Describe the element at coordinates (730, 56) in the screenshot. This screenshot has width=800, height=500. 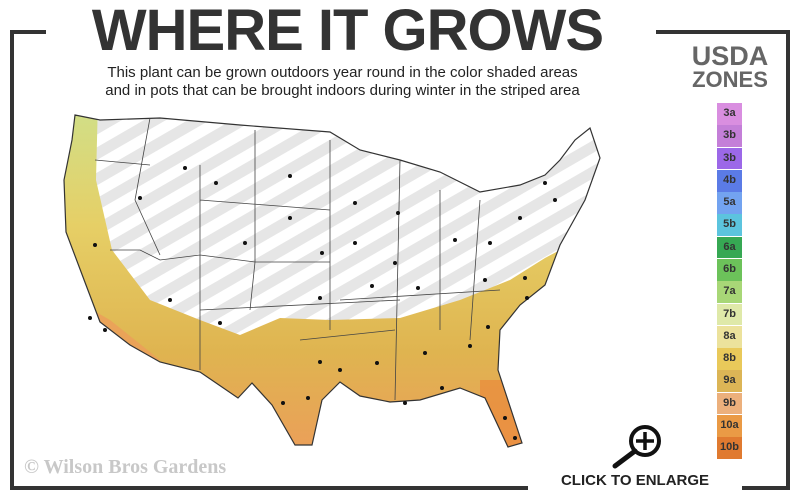
I see `legend-title-line: USDA` at that location.